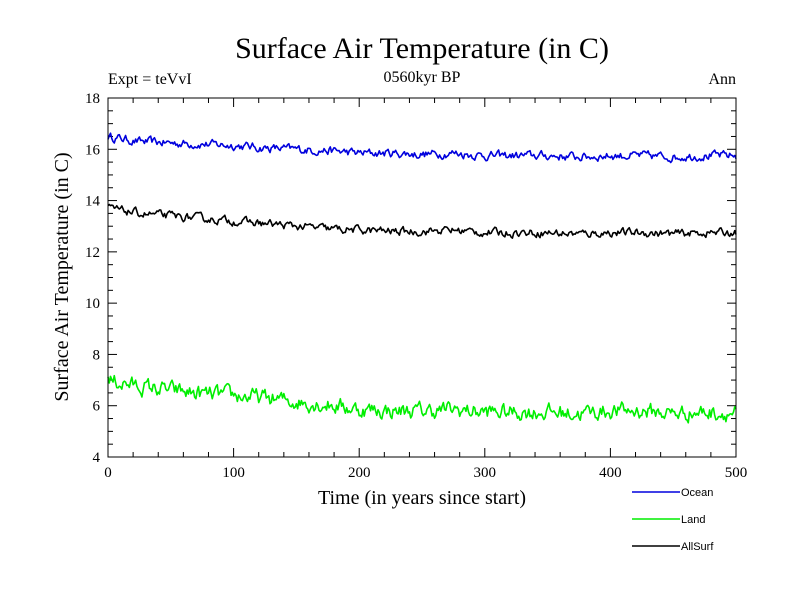 The image size is (800, 600). Describe the element at coordinates (93, 150) in the screenshot. I see `y-tick-label: 16` at that location.